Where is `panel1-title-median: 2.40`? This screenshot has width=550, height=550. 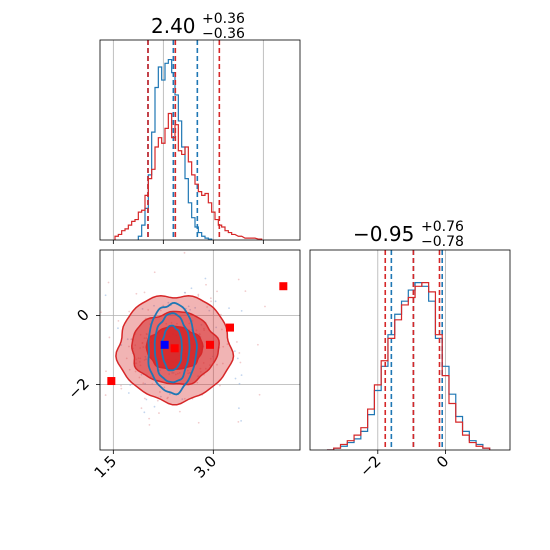
panel1-title-median: 2.40 is located at coordinates (173, 26).